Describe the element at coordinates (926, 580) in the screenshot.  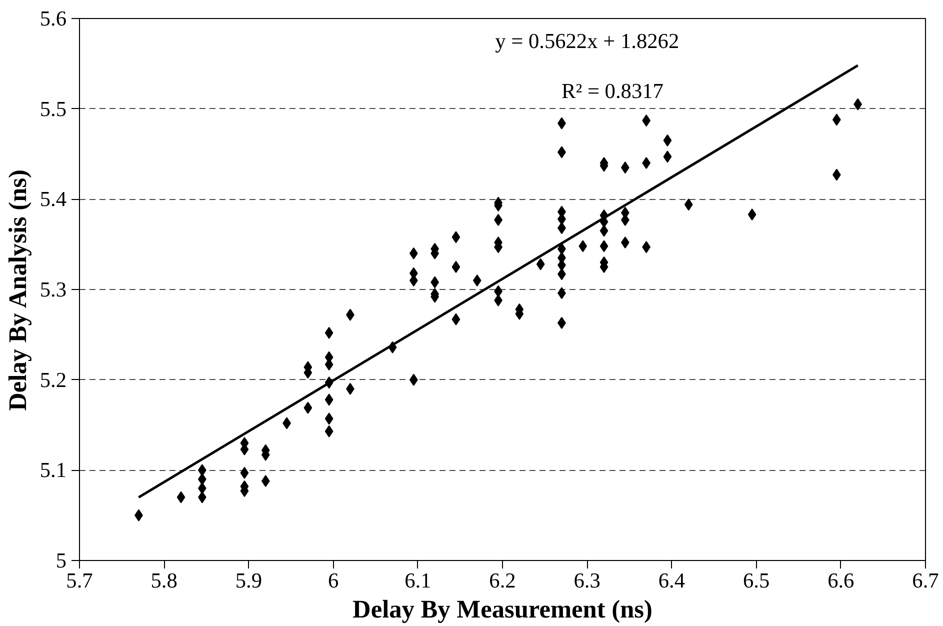
I see `x-tick-label: 6.7` at that location.